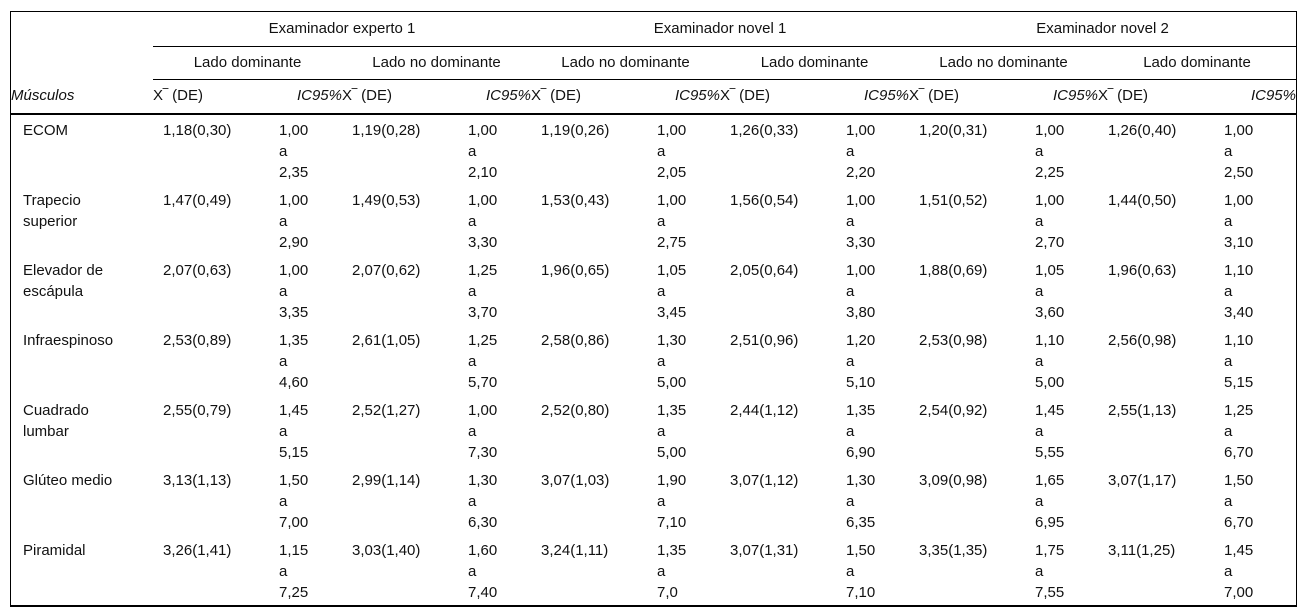  Describe the element at coordinates (575, 340) in the screenshot. I see `mean-sd-value: 2,58(0,86)` at that location.